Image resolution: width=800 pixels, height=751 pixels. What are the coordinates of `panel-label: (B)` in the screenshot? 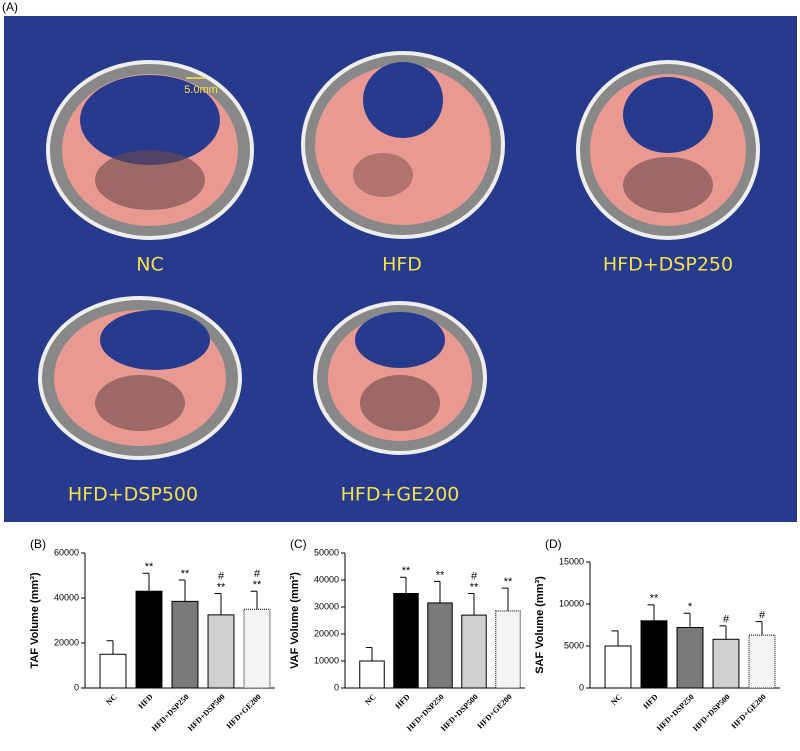 It's located at (38, 544).